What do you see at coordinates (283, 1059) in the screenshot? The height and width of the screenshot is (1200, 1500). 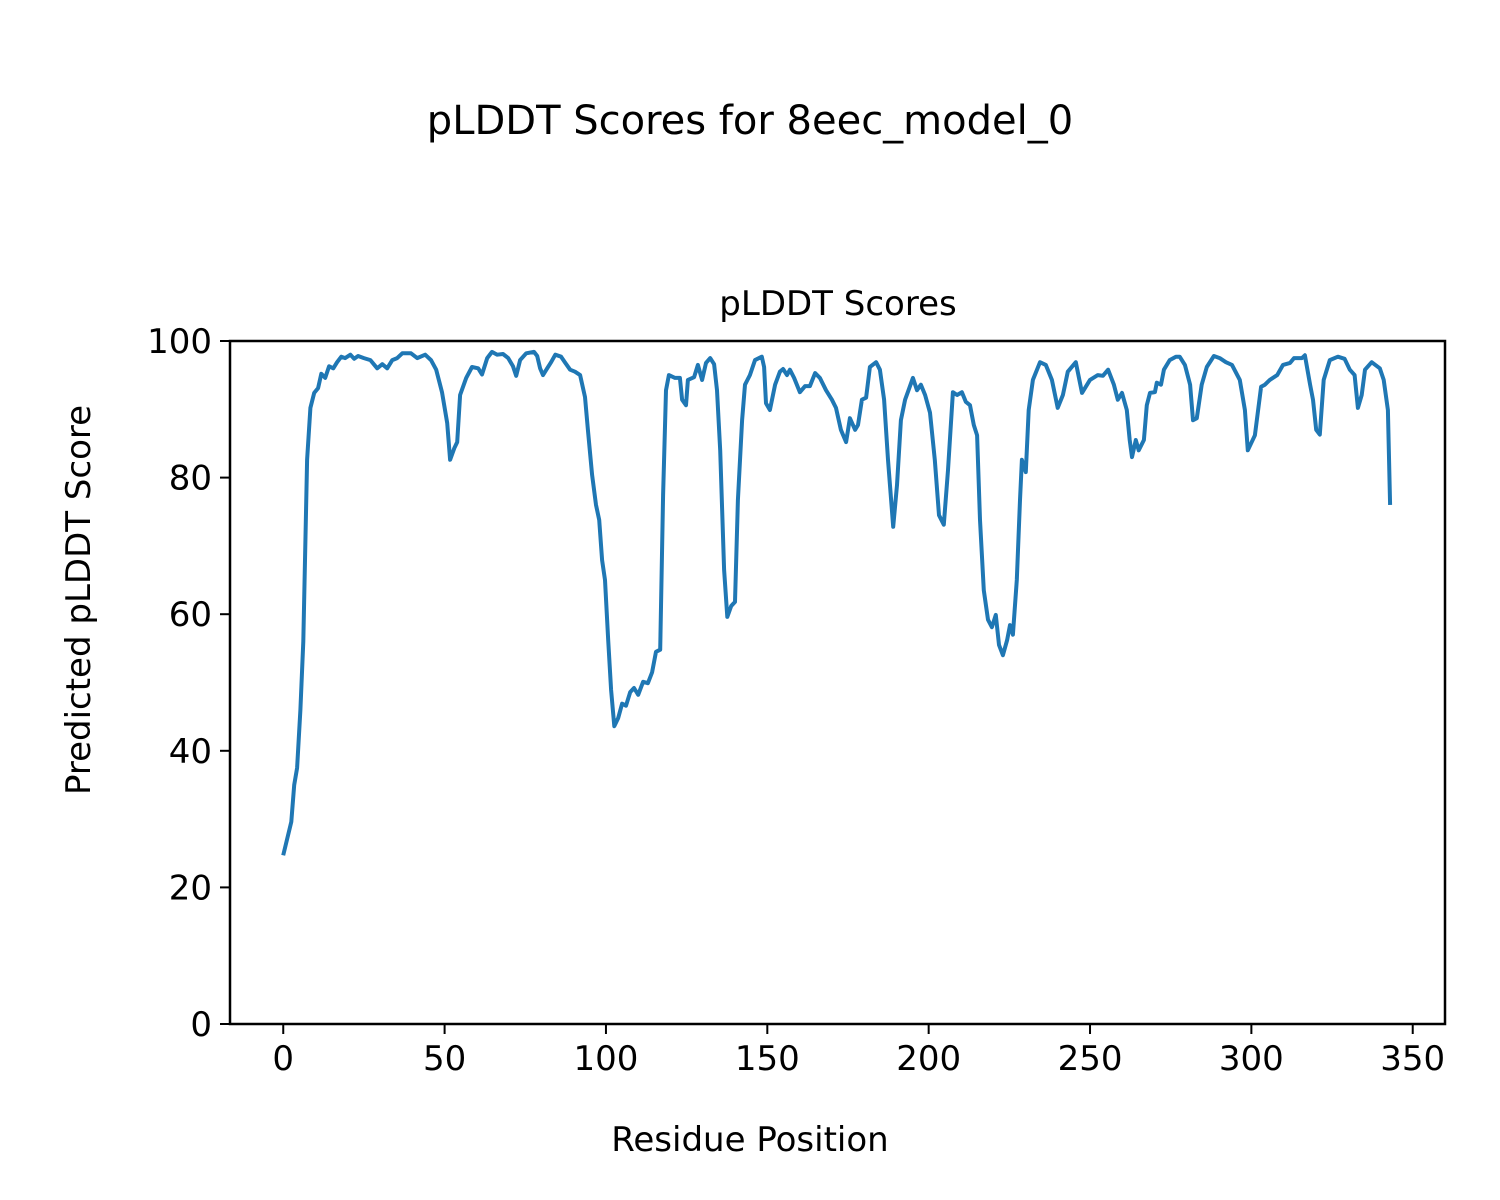 I see `x-tick-label: 0` at bounding box center [283, 1059].